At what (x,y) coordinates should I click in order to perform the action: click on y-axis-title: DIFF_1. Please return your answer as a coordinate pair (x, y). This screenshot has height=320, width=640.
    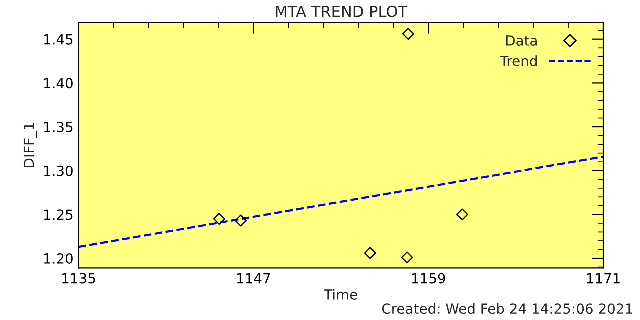
    Looking at the image, I should click on (31, 145).